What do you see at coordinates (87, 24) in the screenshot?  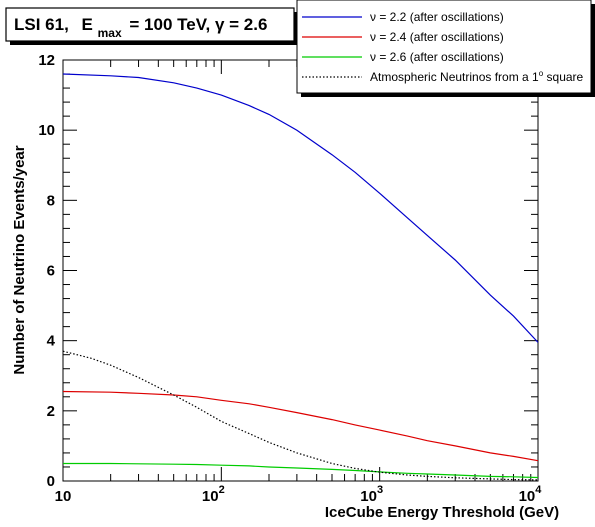 I see `title-emax-symbol: E` at bounding box center [87, 24].